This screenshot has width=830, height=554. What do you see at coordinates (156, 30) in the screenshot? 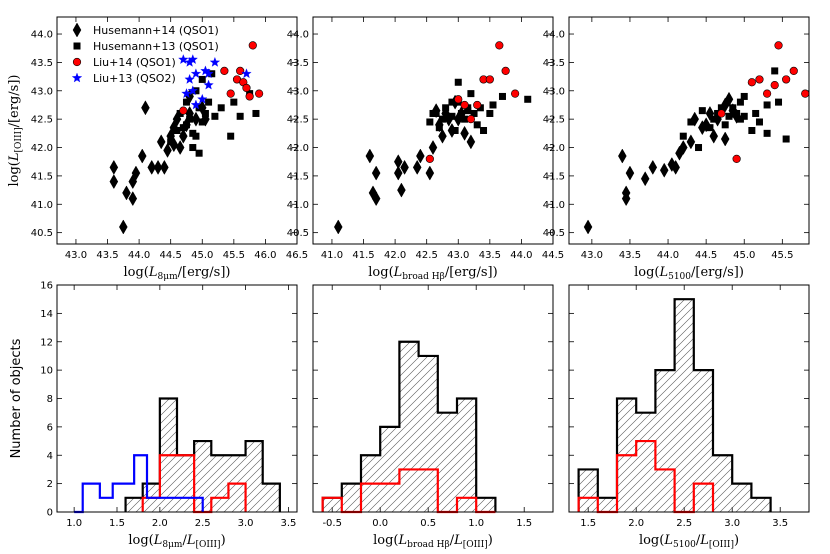
I see `legend-label: Husemann+14 (QSO1)` at bounding box center [156, 30].